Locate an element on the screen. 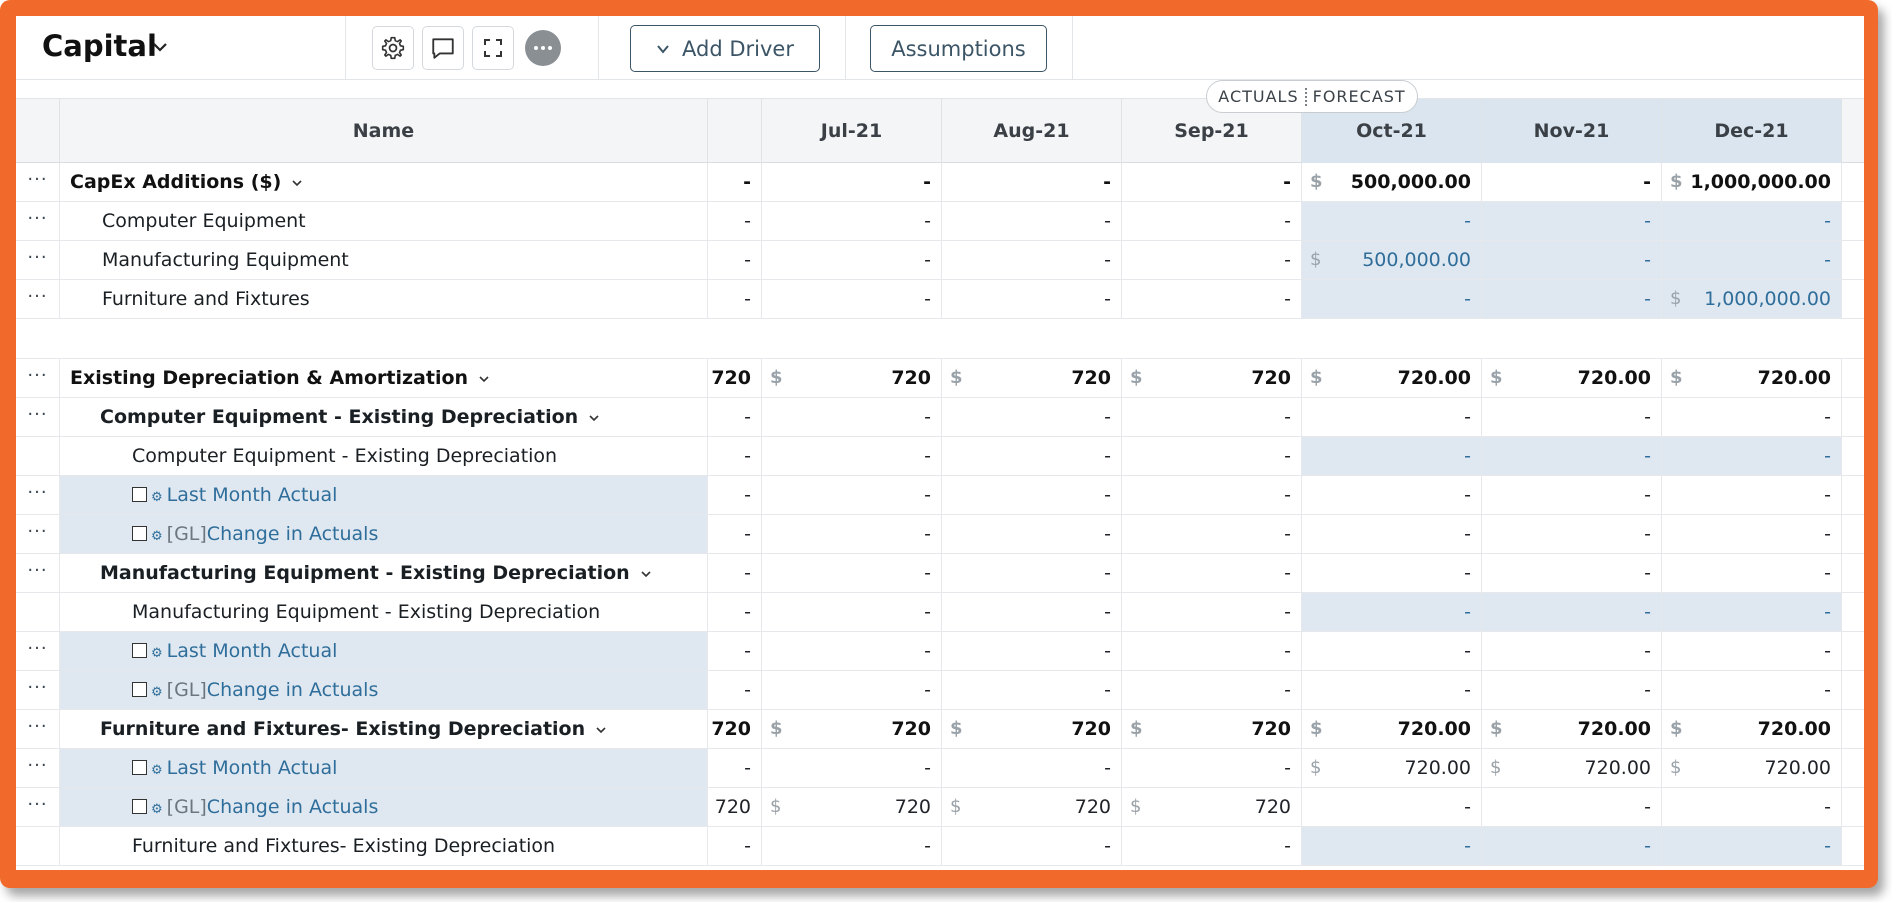 This screenshot has height=902, width=1892. header-month-jul-21: Jul-21 is located at coordinates (852, 131).